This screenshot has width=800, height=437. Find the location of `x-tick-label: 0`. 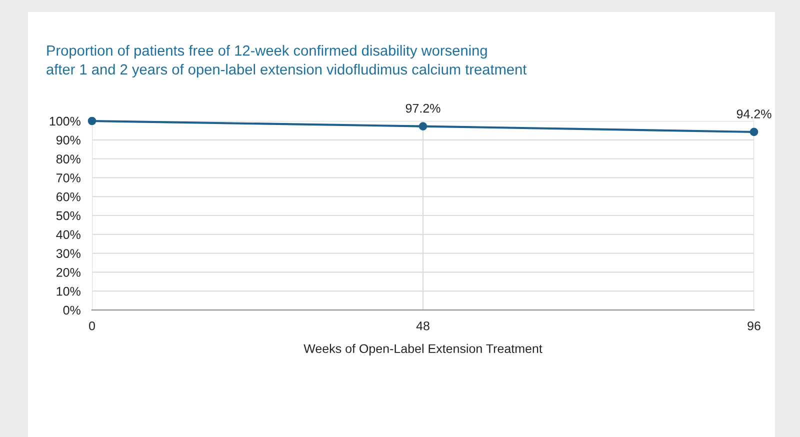

x-tick-label: 0 is located at coordinates (92, 325).